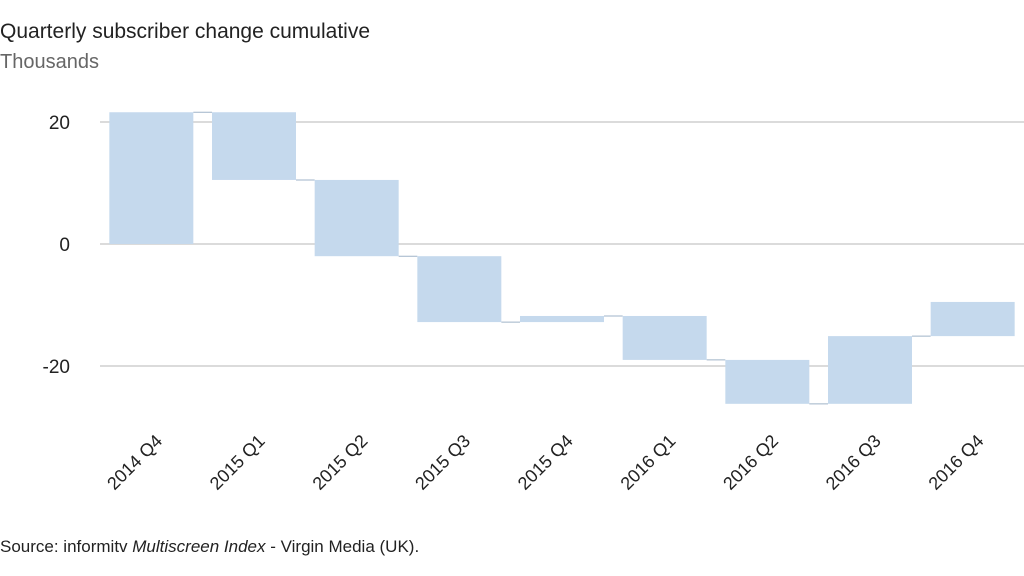  Describe the element at coordinates (340, 462) in the screenshot. I see `x-tick-label: 2015 Q2` at that location.